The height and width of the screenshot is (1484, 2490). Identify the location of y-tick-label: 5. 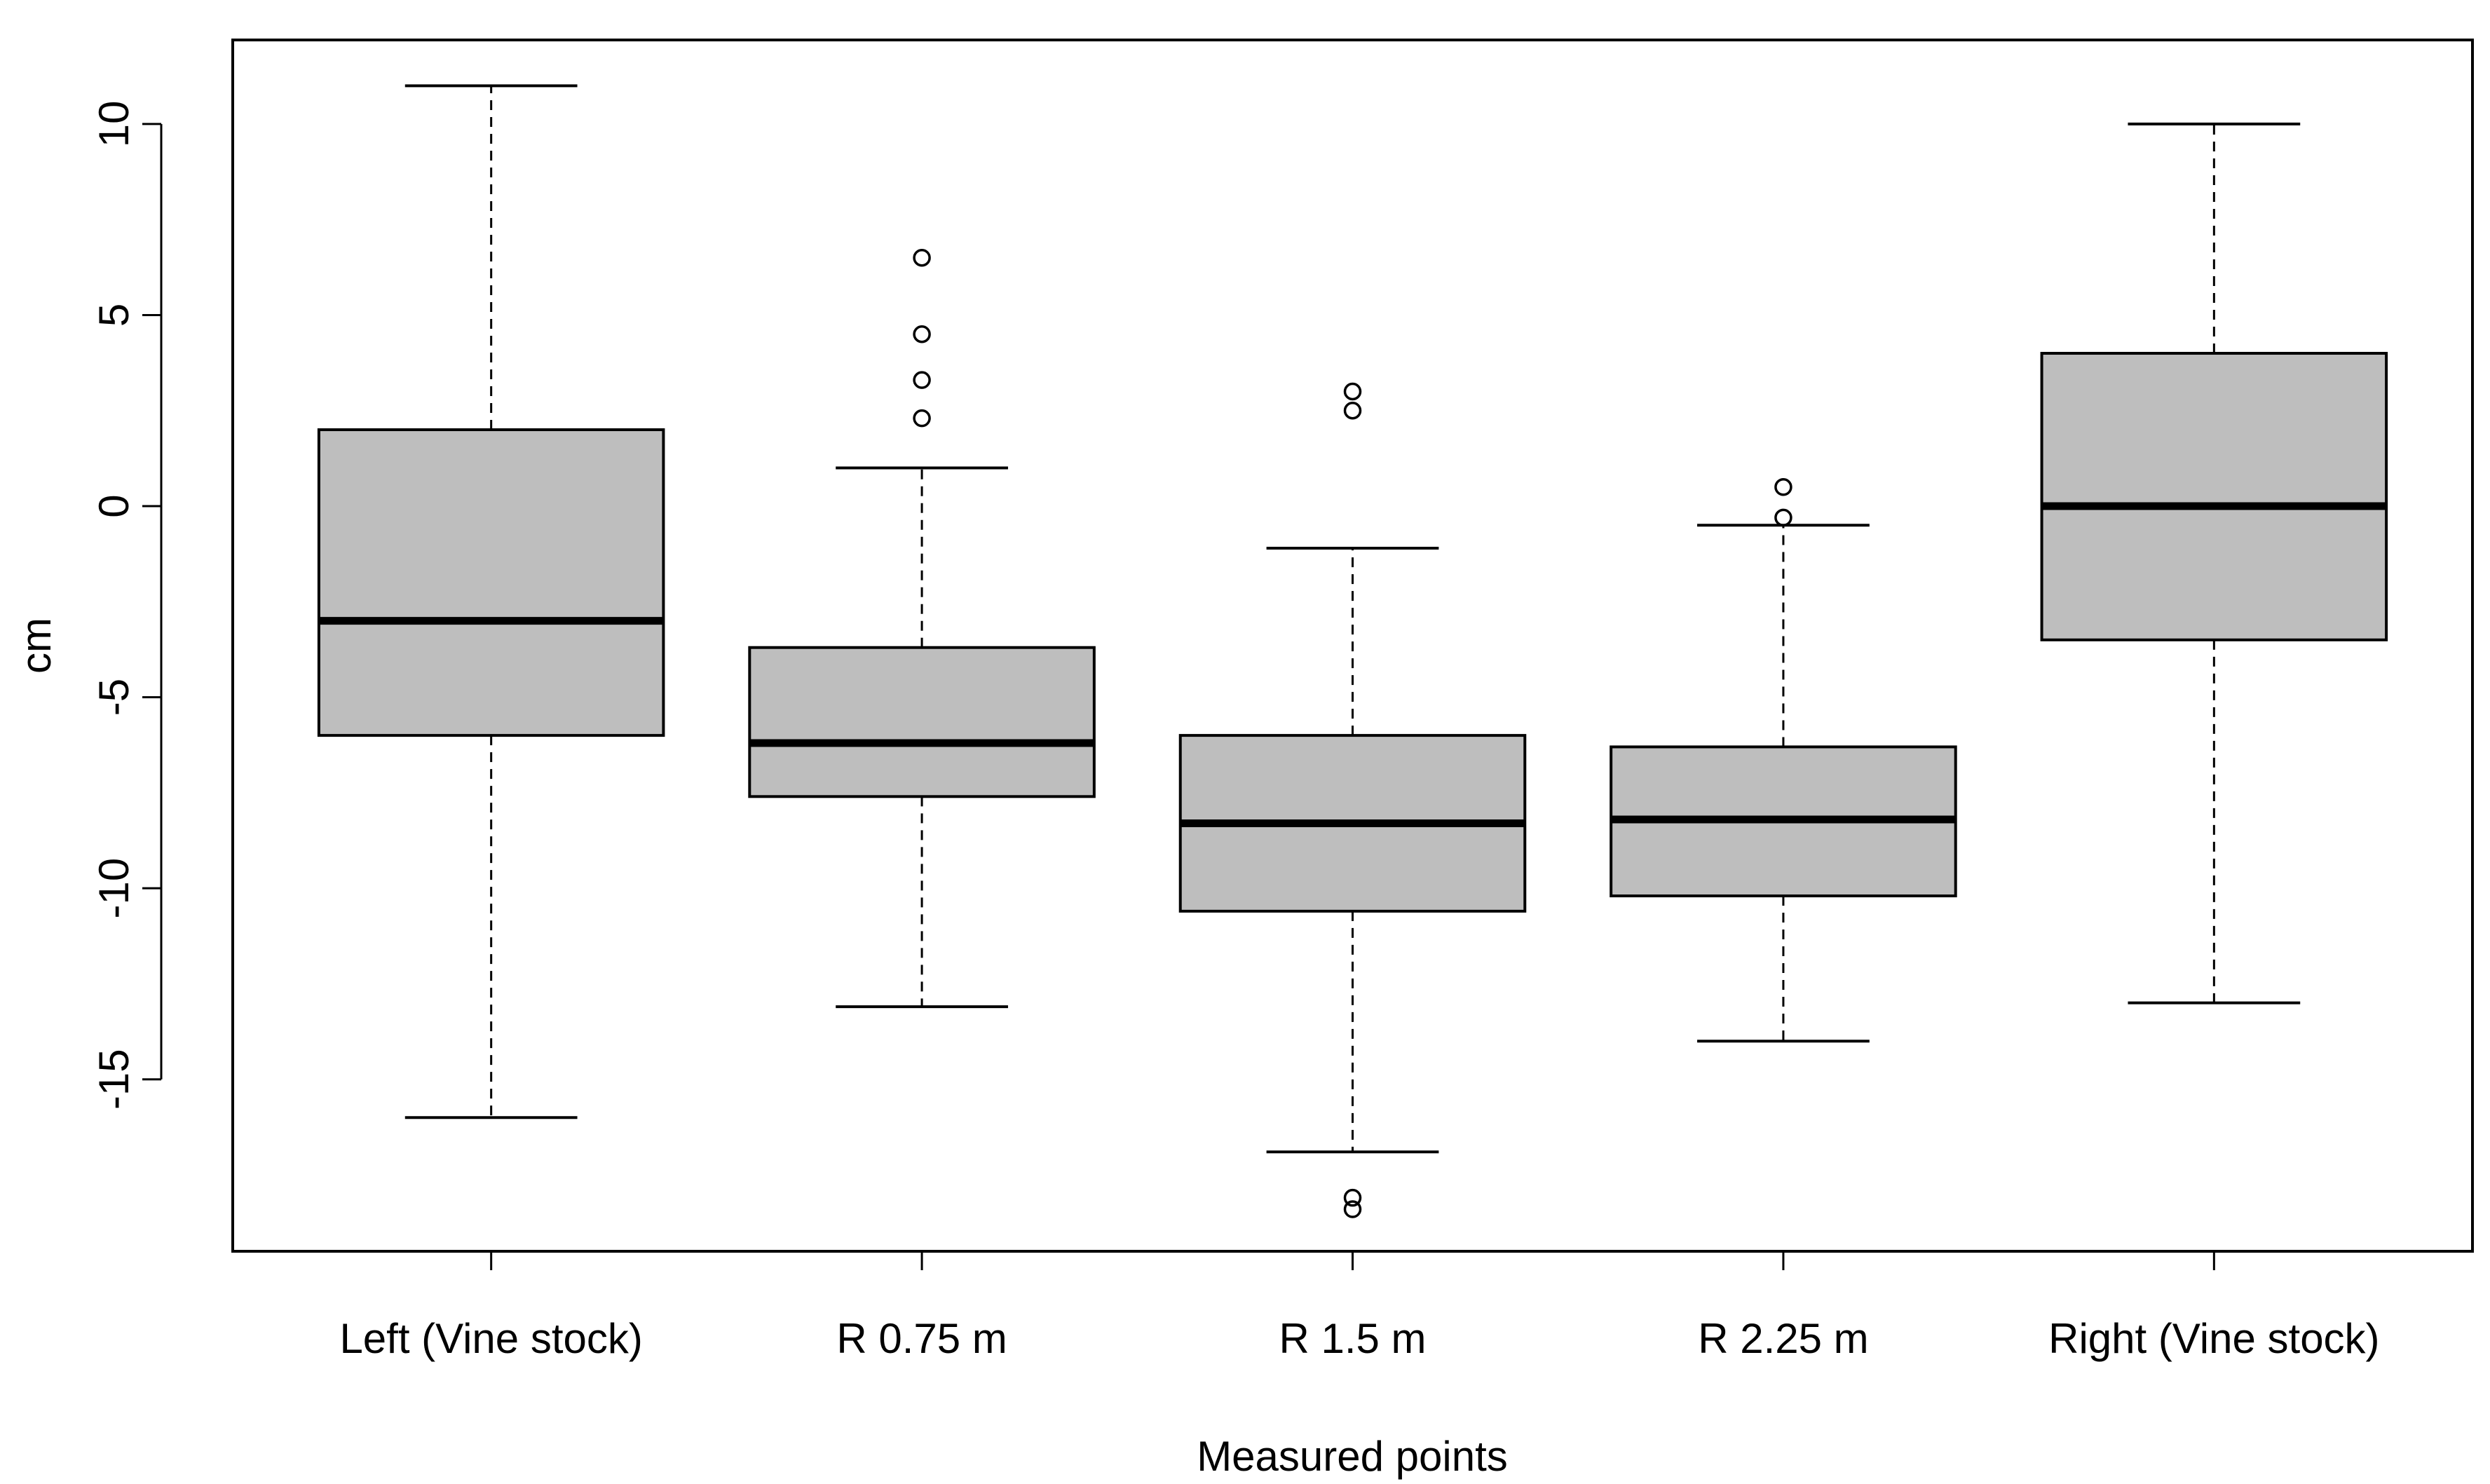
(113, 315).